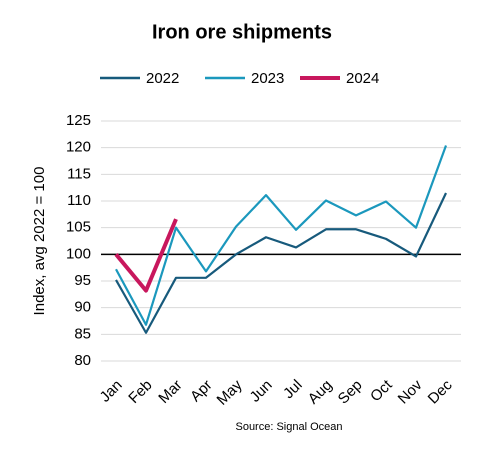  What do you see at coordinates (39, 241) in the screenshot?
I see `y-axis-label: Index, avg 2022 = 100` at bounding box center [39, 241].